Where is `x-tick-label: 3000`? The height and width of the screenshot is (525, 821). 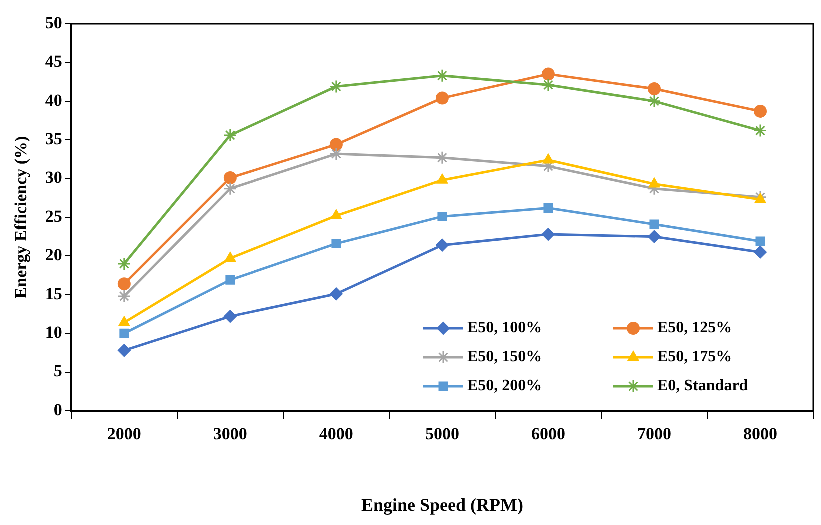
x-tick-label: 3000 is located at coordinates (230, 434).